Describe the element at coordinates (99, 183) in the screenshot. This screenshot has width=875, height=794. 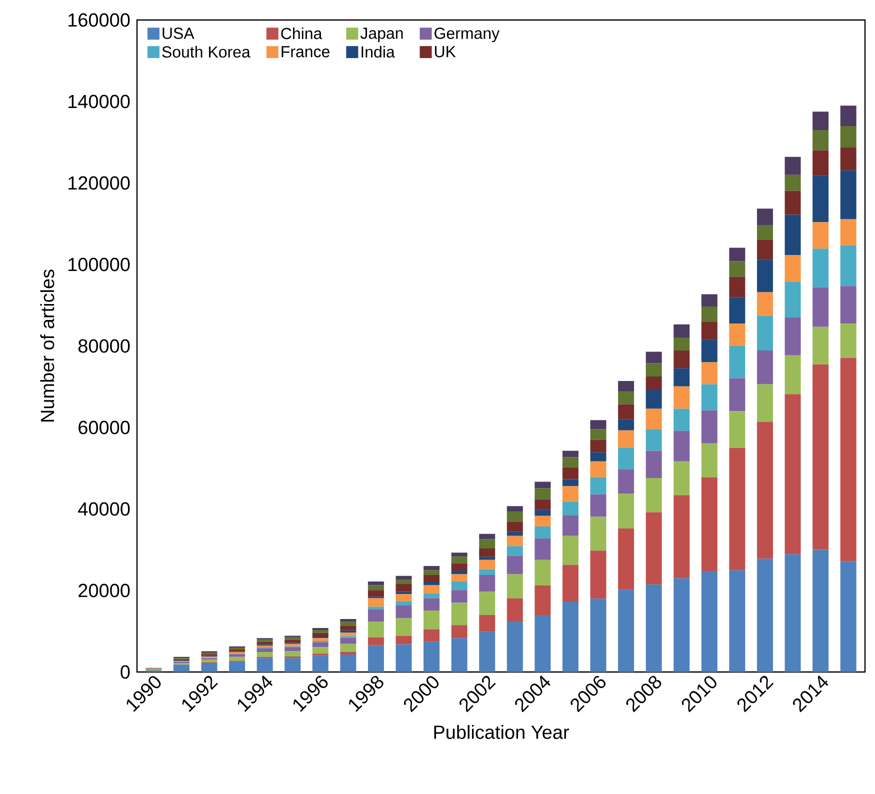
I see `y-tick-label: 120000` at that location.